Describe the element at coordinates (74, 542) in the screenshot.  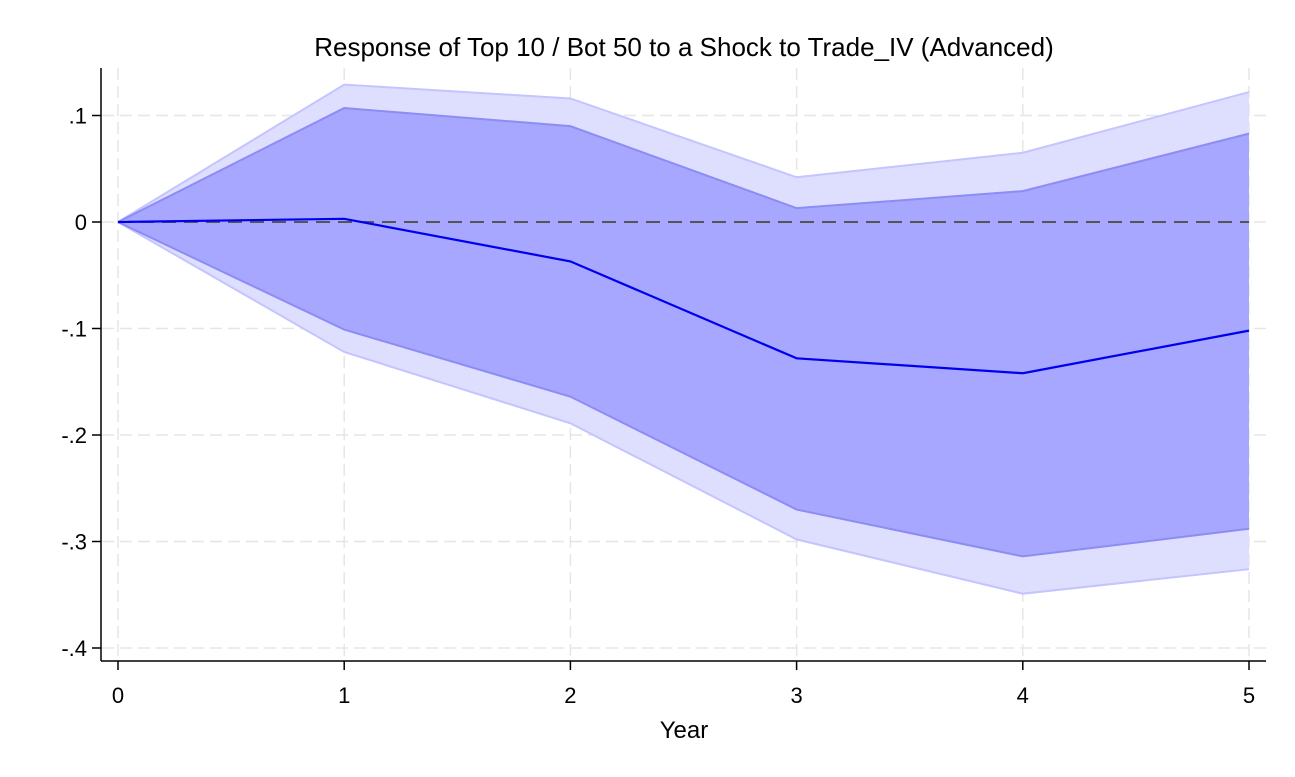
I see `y-tick-label: -.3` at that location.